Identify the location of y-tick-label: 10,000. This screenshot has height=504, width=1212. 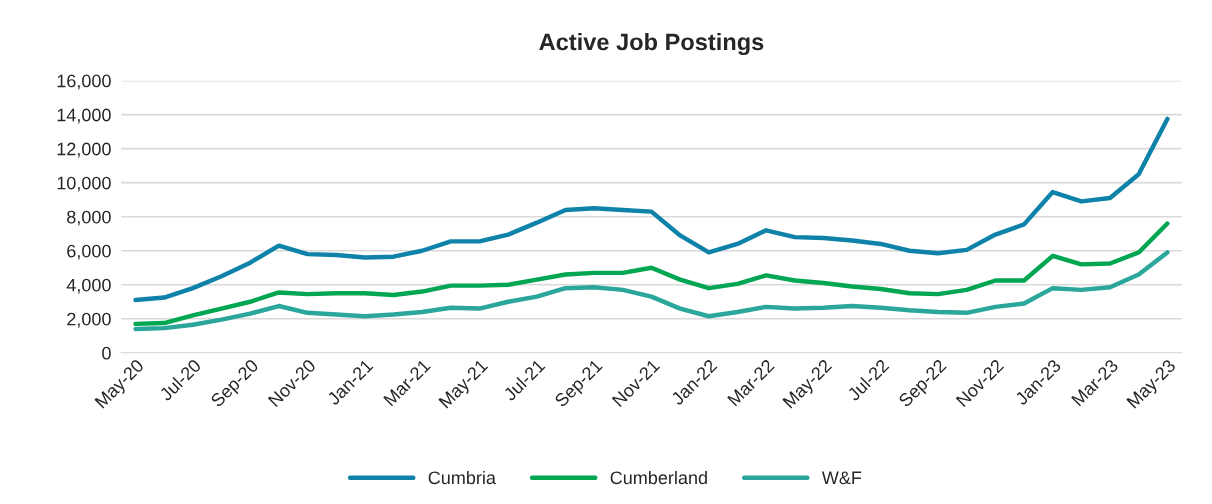
(84, 184).